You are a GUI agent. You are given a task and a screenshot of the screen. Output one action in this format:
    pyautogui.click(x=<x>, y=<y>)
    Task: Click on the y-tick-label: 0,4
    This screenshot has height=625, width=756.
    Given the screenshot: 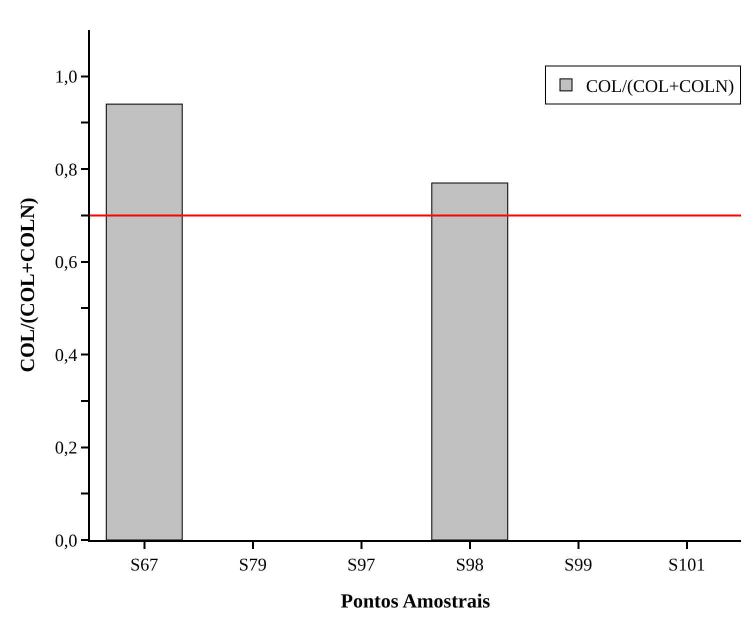 What is the action you would take?
    pyautogui.click(x=66, y=354)
    